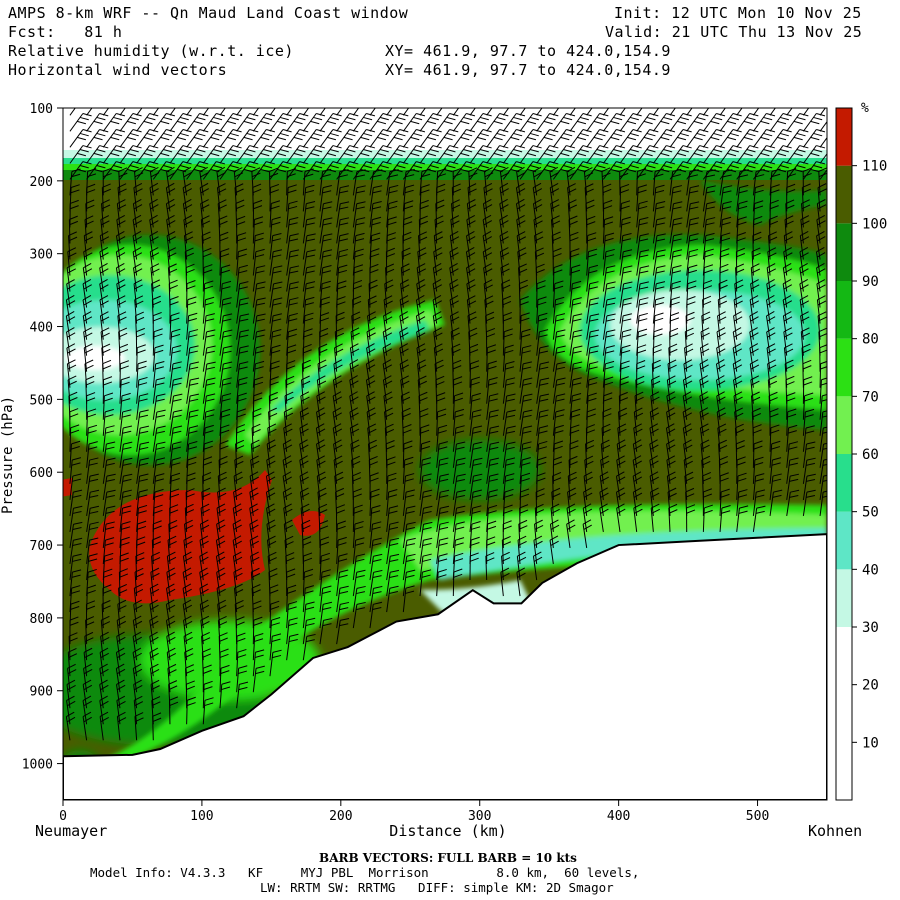 This screenshot has height=900, width=900. Describe the element at coordinates (528, 51) in the screenshot. I see `xy-range-1: XY= 461.9, 97.7 to 424.0,154.9` at that location.